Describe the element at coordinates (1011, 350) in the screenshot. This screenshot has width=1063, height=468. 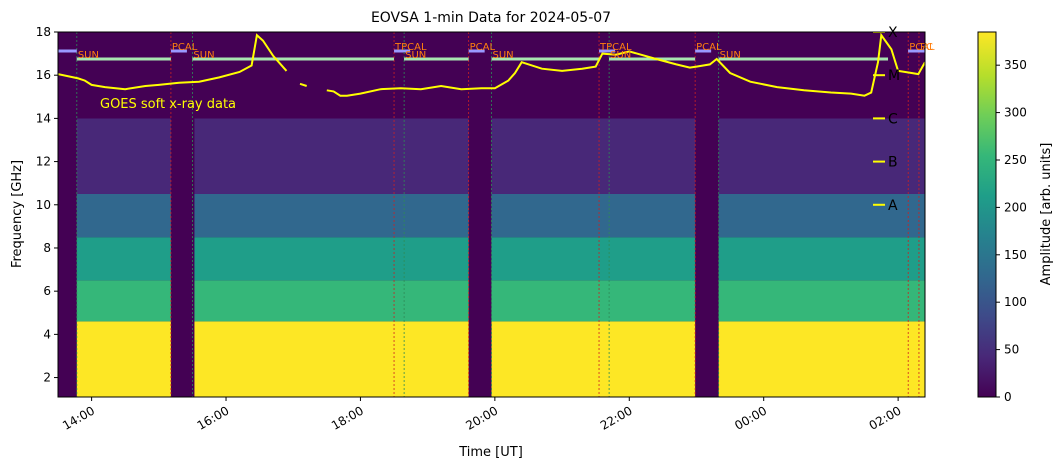
I see `colorbar-tick-label: 50` at that location.